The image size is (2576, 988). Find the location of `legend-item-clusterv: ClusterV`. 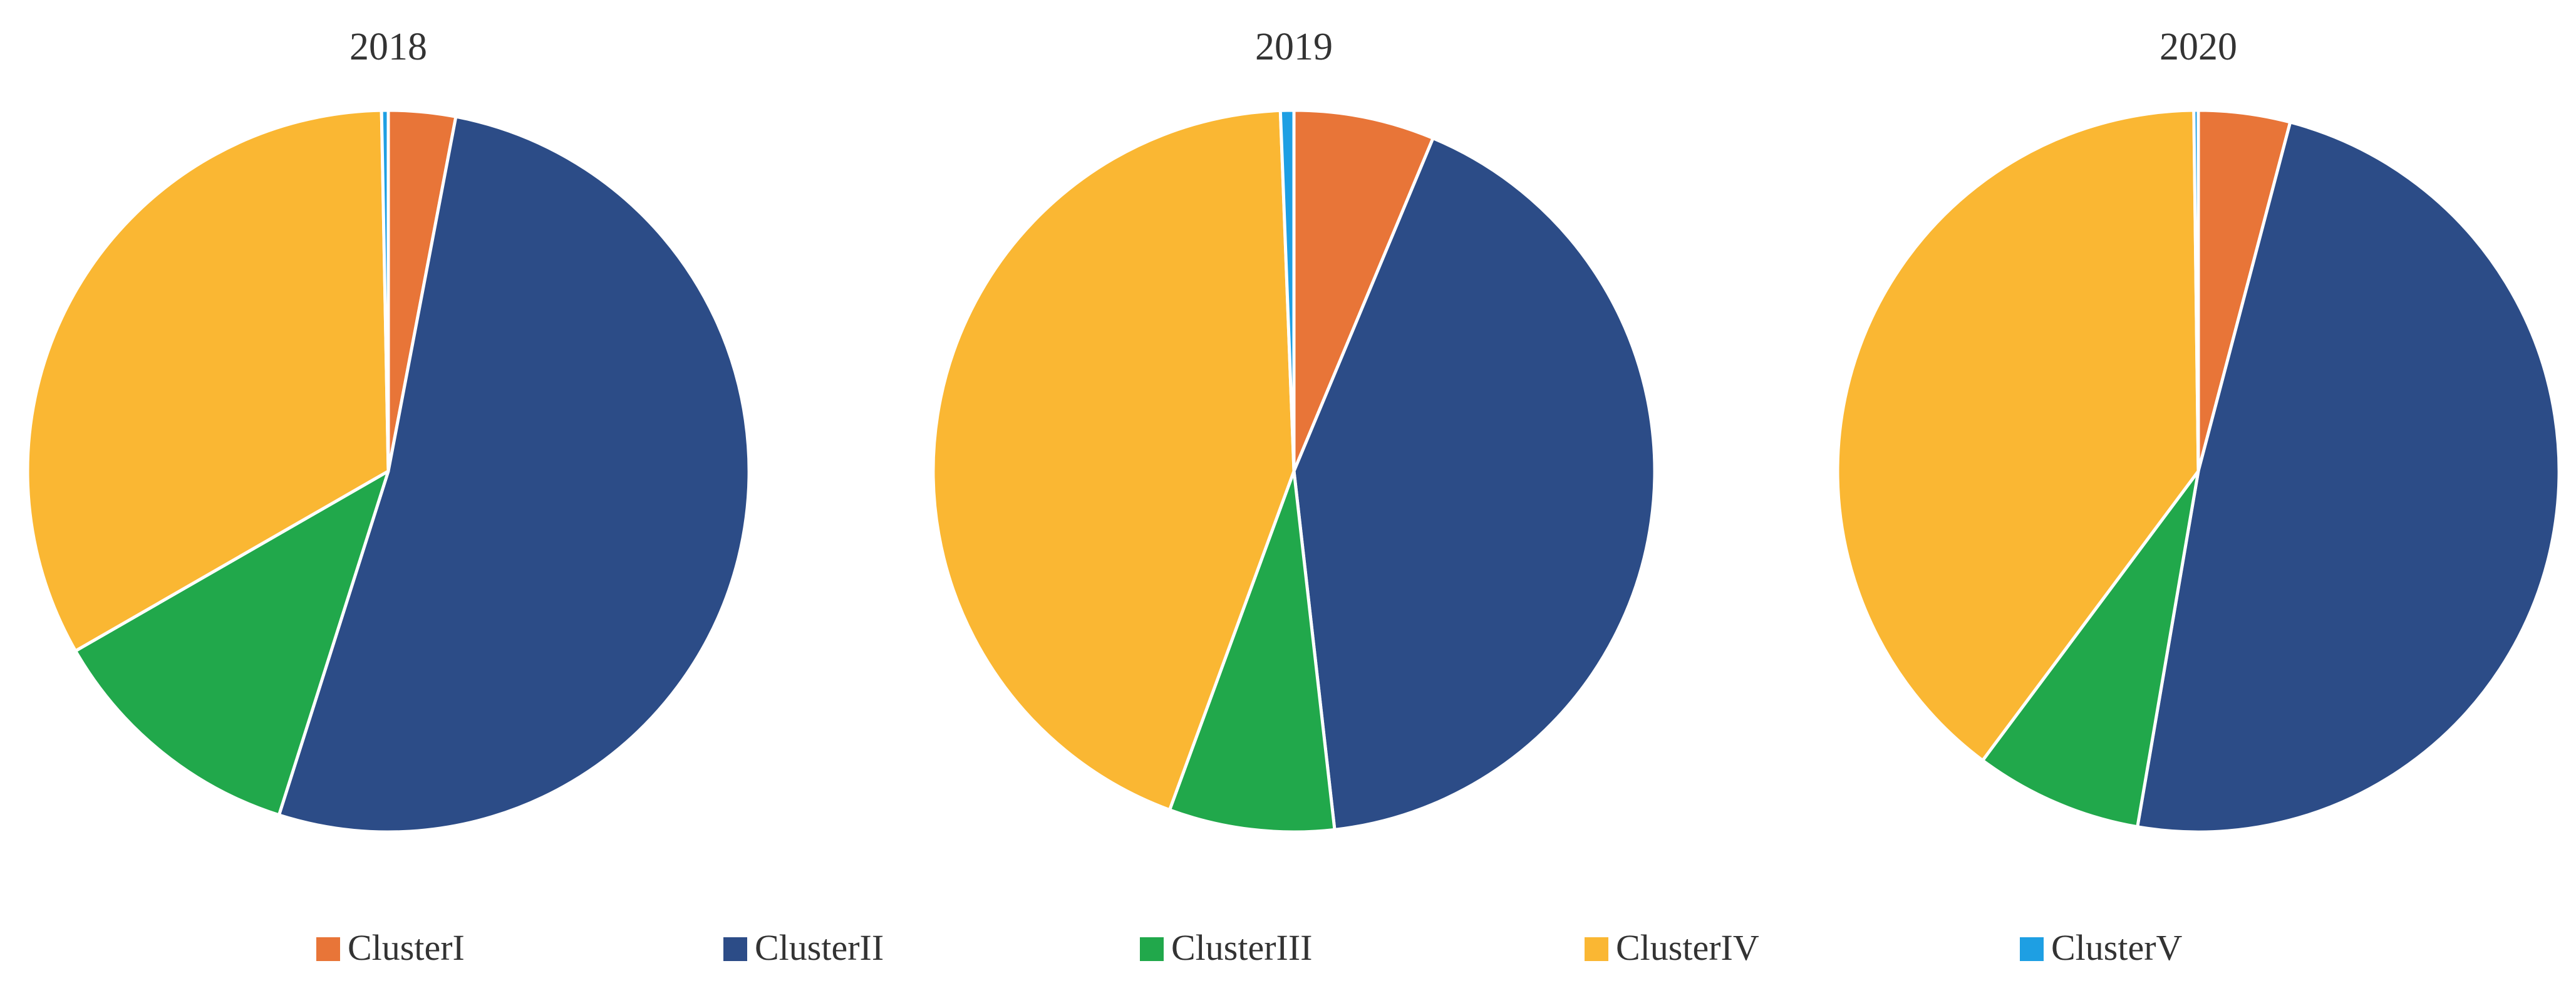

legend-item-clusterv: ClusterV is located at coordinates (2101, 948).